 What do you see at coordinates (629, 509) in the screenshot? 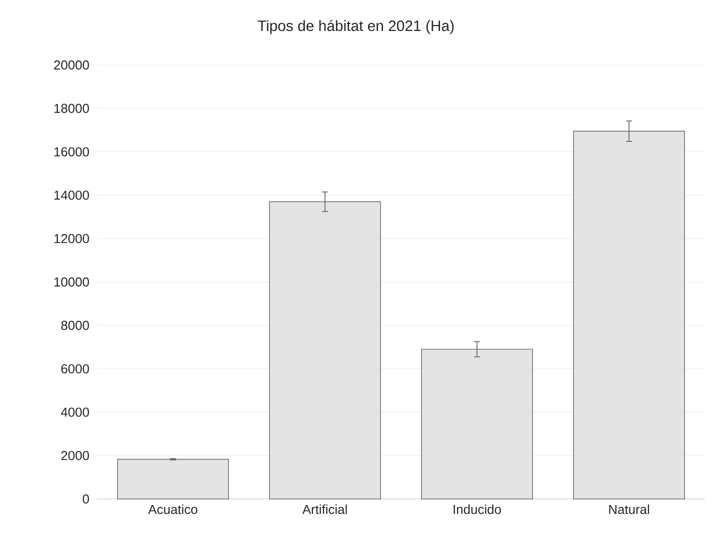
I see `x-tick-label: Natural` at bounding box center [629, 509].